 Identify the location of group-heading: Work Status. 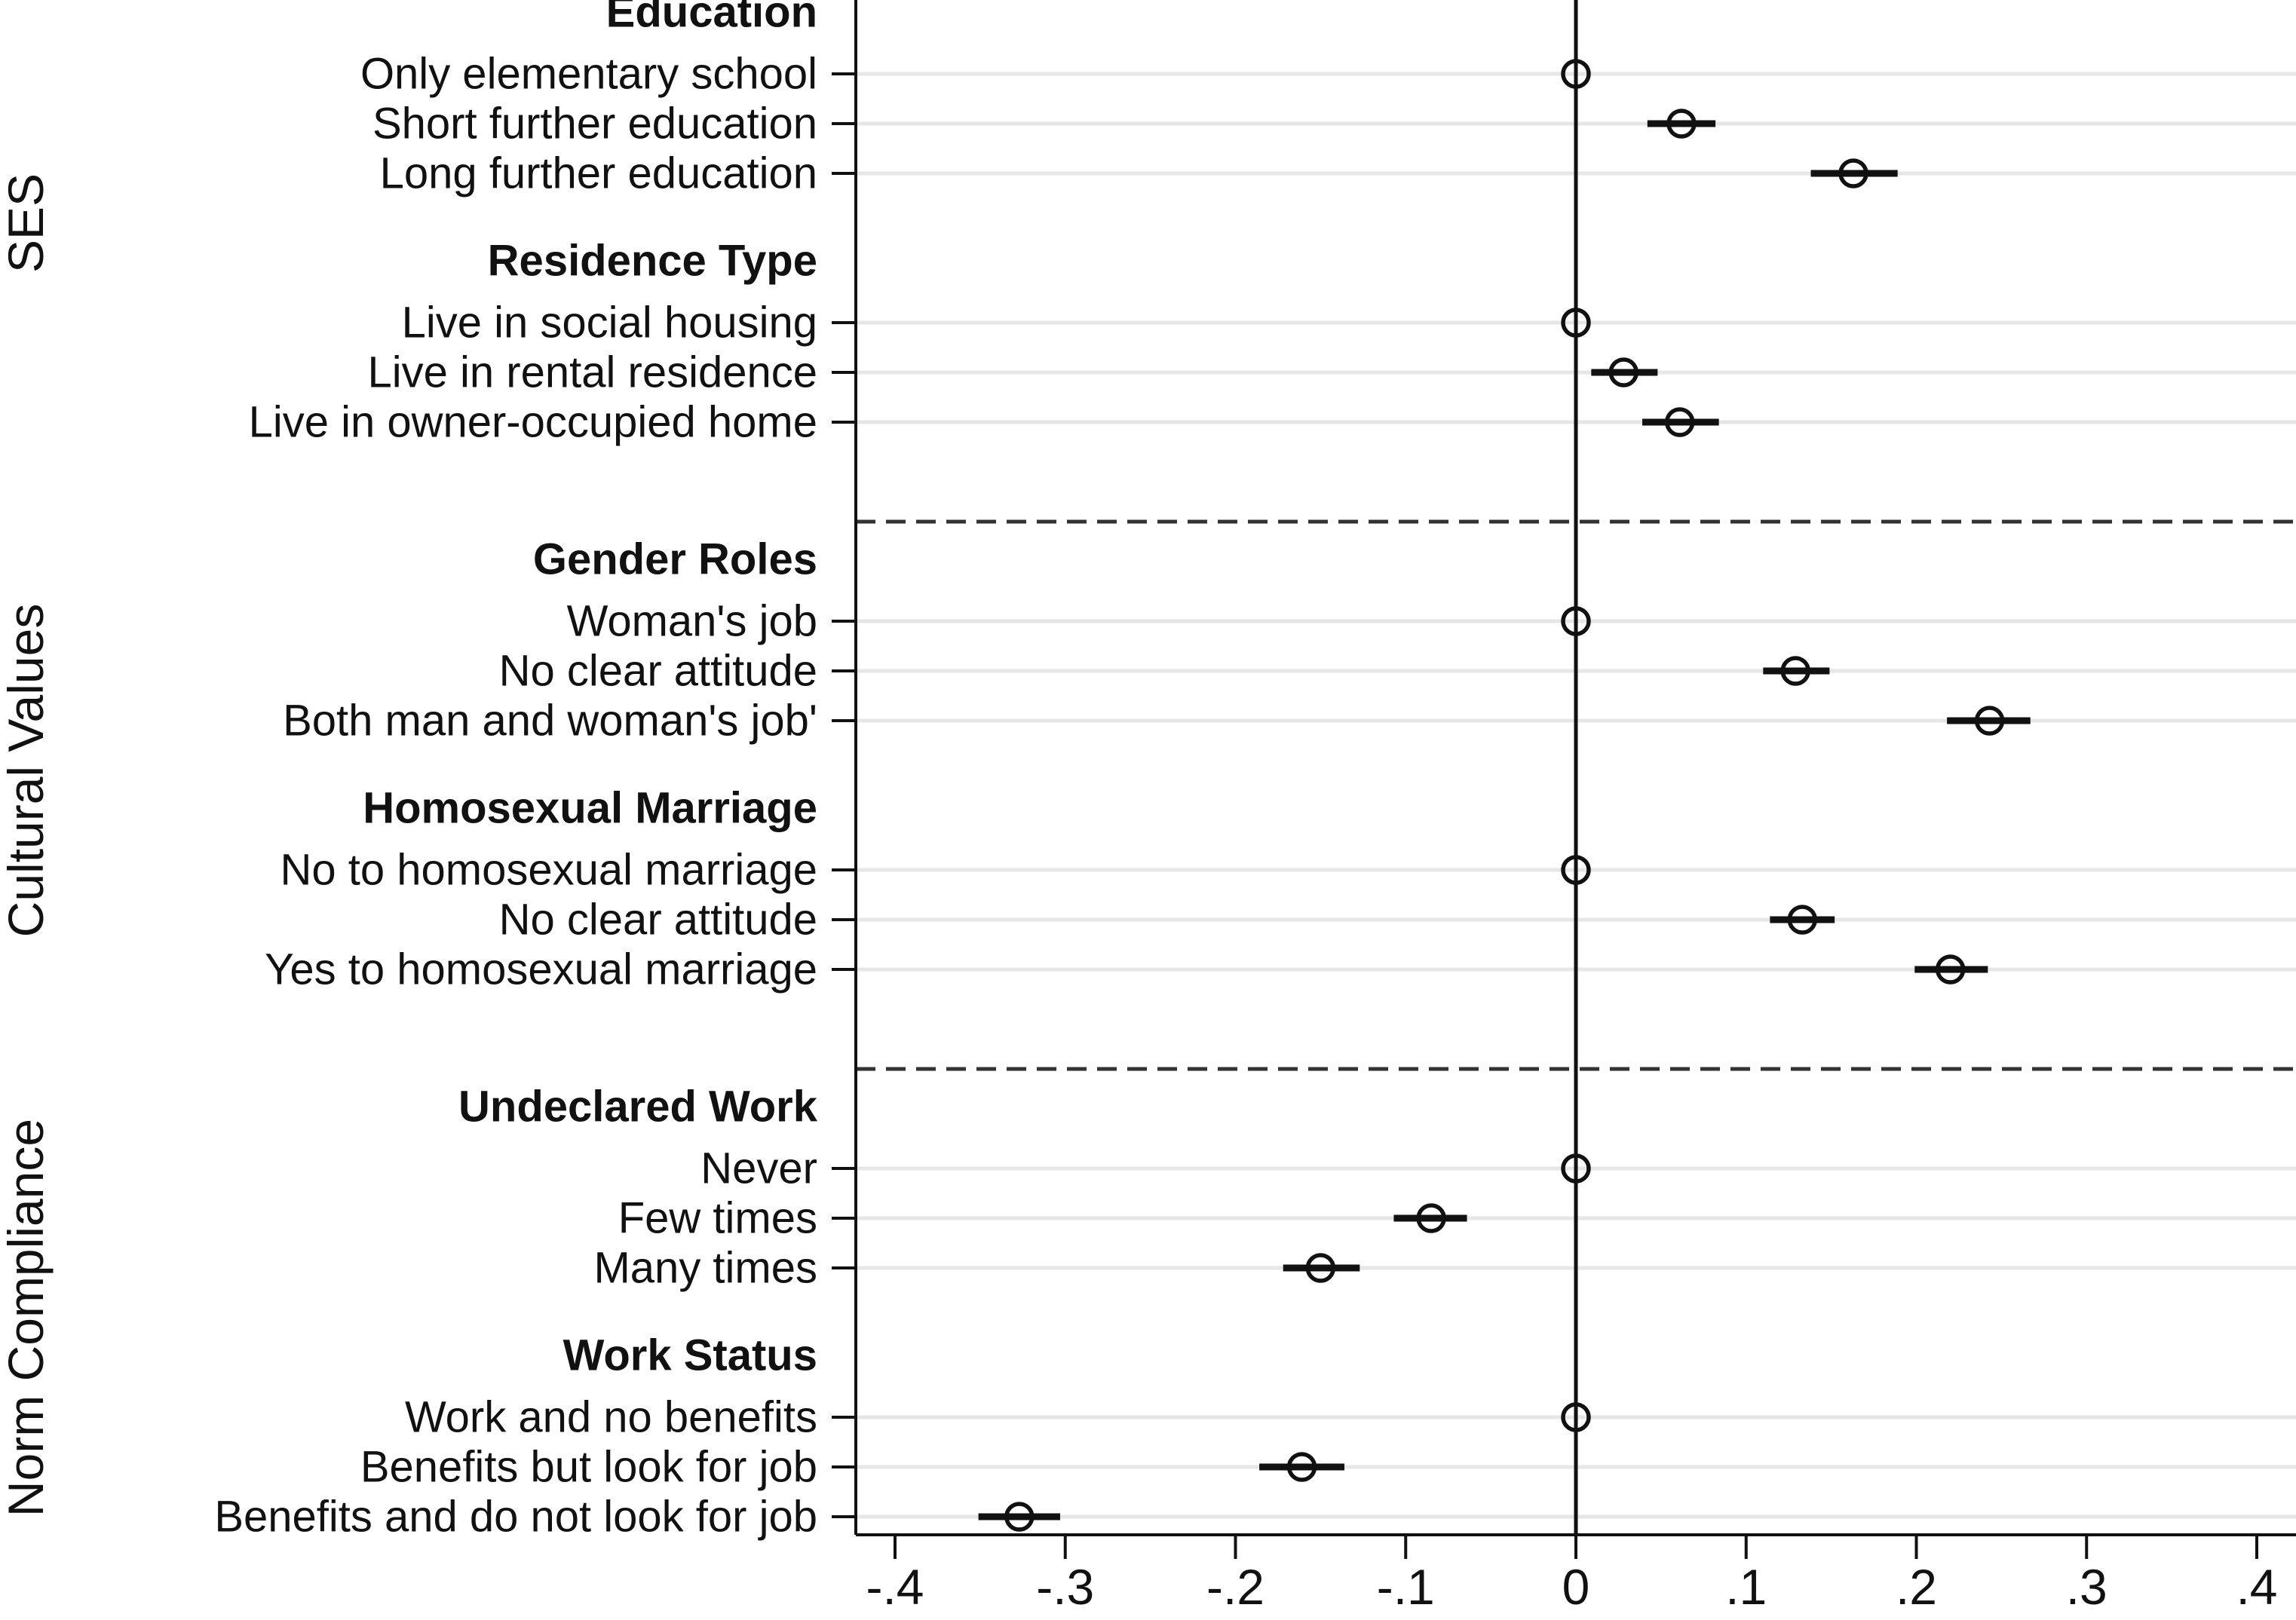
(690, 1356).